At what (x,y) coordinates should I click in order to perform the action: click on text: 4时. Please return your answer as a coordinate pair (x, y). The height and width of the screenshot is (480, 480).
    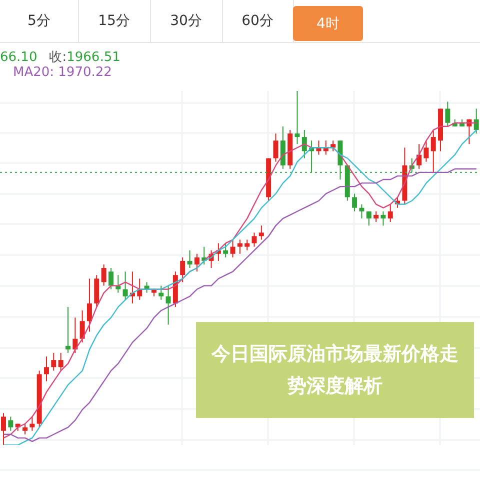
    Looking at the image, I should click on (328, 23).